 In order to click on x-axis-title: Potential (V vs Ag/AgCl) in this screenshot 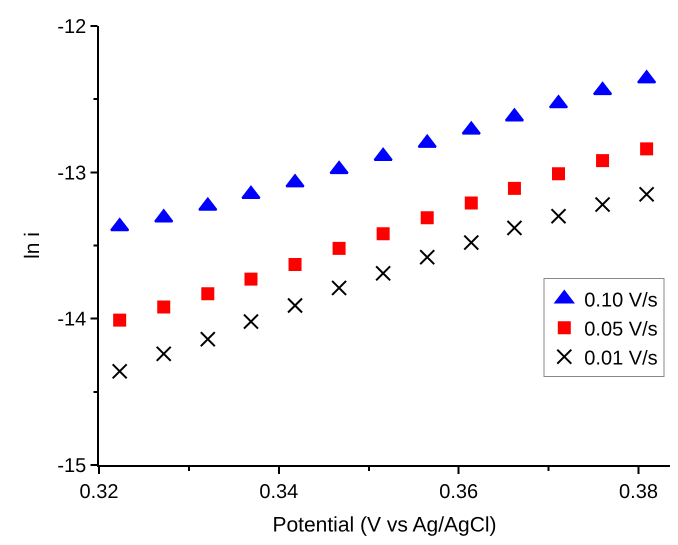, I will do `click(384, 524)`.